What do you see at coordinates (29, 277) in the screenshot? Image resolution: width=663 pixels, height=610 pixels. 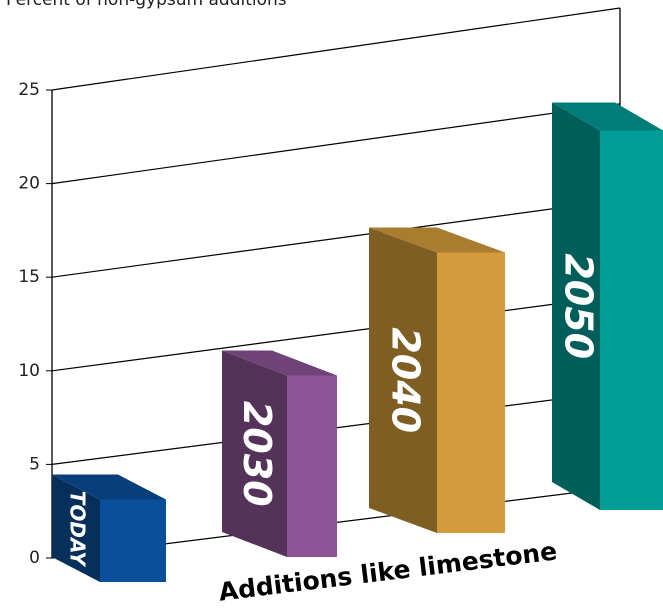 I see `y-tick-label: 15` at bounding box center [29, 277].